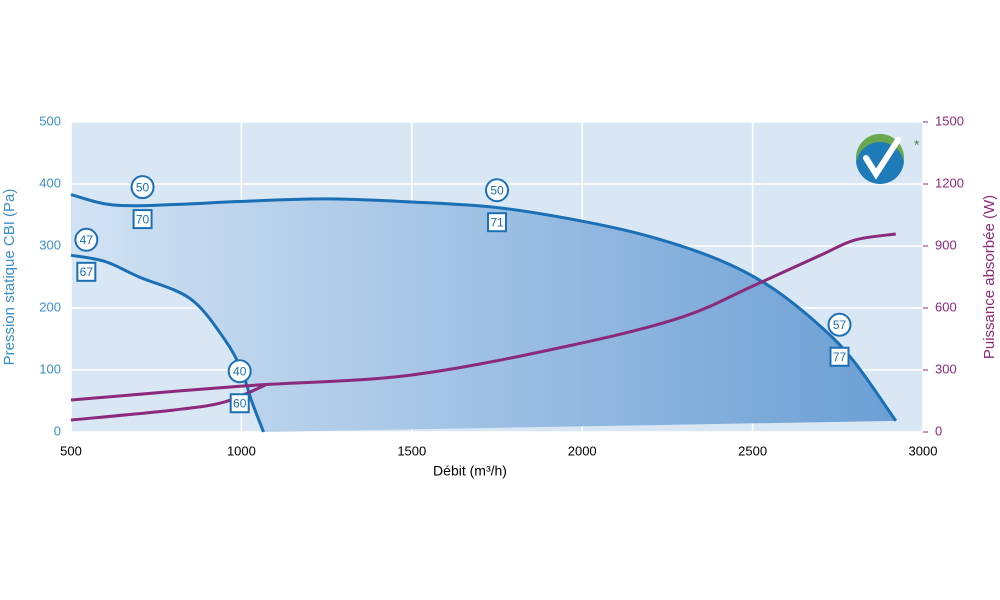 Image resolution: width=1000 pixels, height=600 pixels. What do you see at coordinates (9, 277) in the screenshot?
I see `y-axis-label: Pression statique CBI (Pa)` at bounding box center [9, 277].